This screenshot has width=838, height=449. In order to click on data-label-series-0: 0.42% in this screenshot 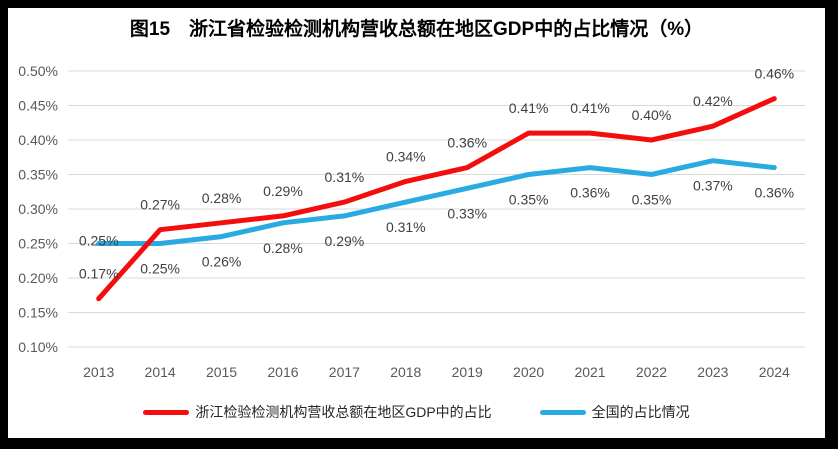, I will do `click(713, 101)`.